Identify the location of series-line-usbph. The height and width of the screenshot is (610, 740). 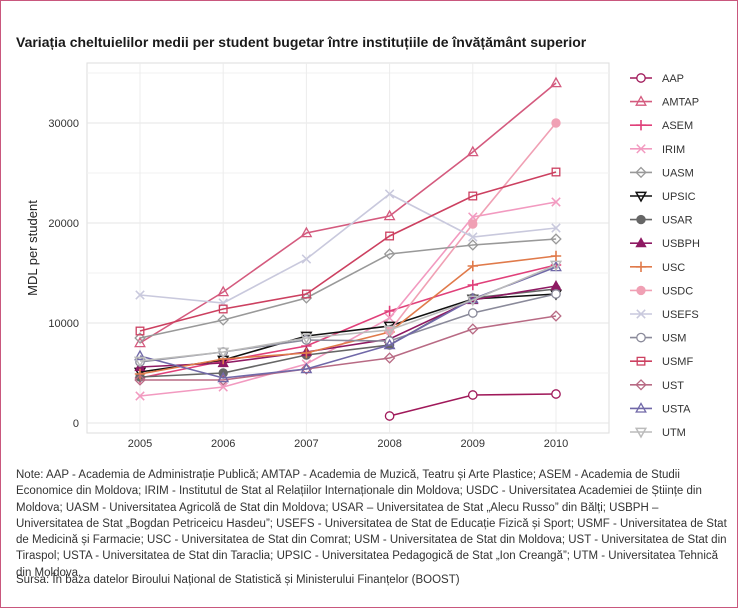
(348, 326).